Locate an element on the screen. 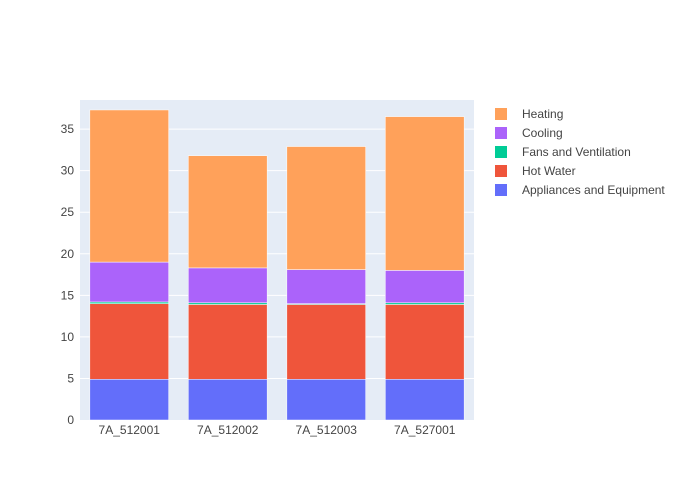 Image resolution: width=700 pixels, height=500 pixels. legend-label: Cooling is located at coordinates (542, 133).